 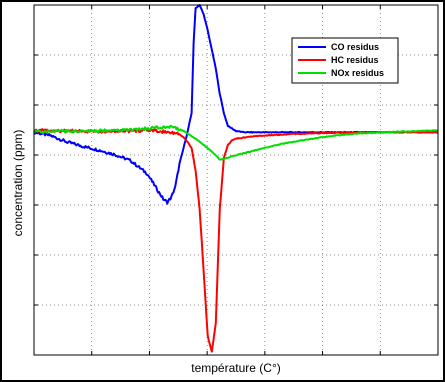 I want to click on legend: CO residus HC residus NOx residus, so click(x=345, y=60).